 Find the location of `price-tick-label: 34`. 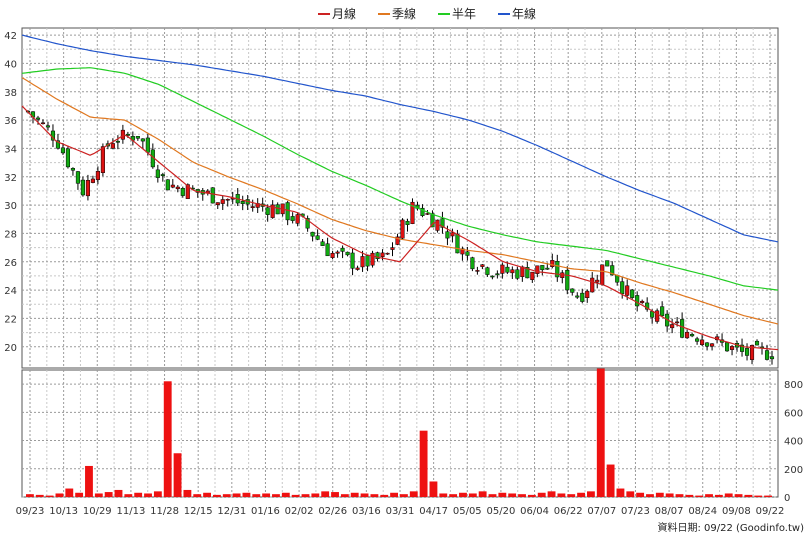

price-tick-label: 34 is located at coordinates (10, 149).